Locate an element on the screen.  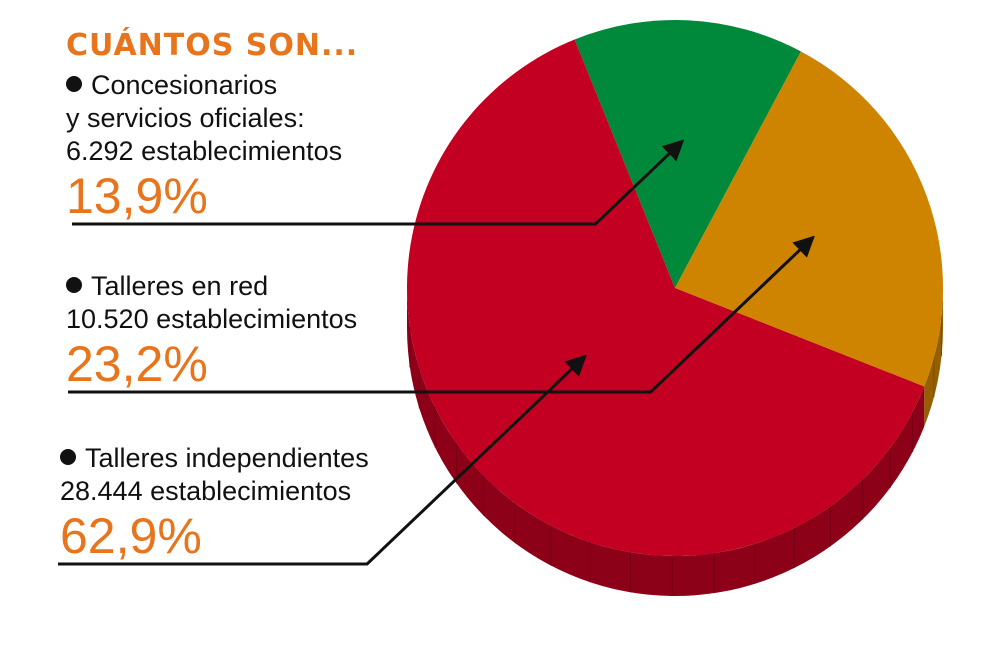
percentage-label: 13,9% is located at coordinates (137, 196).